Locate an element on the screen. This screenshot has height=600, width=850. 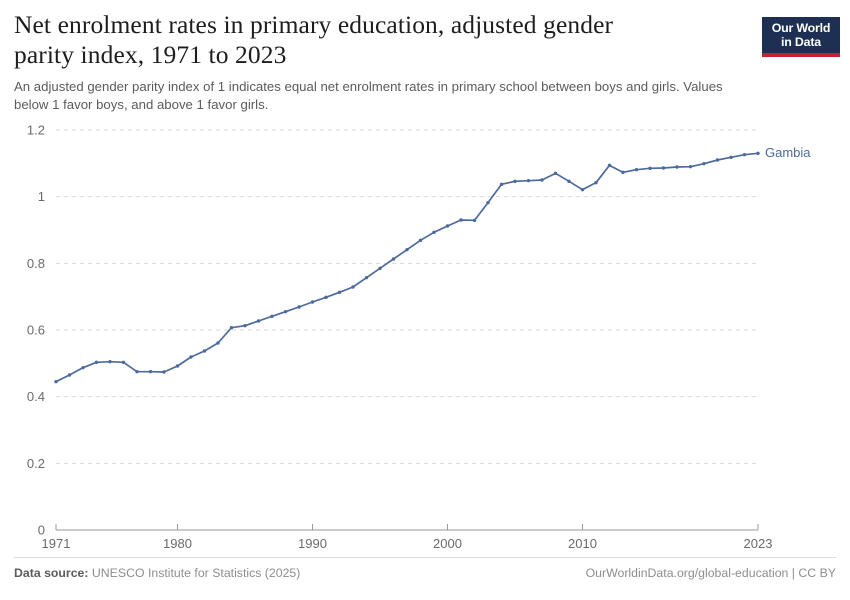
data-source-text: UNESCO Institute for Statistics (2025) is located at coordinates (196, 573).